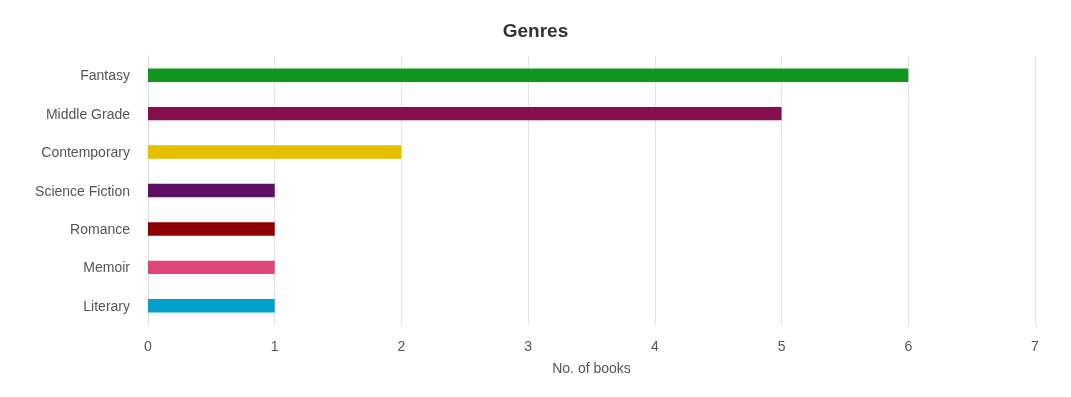  I want to click on x-tick-label: 4, so click(654, 346).